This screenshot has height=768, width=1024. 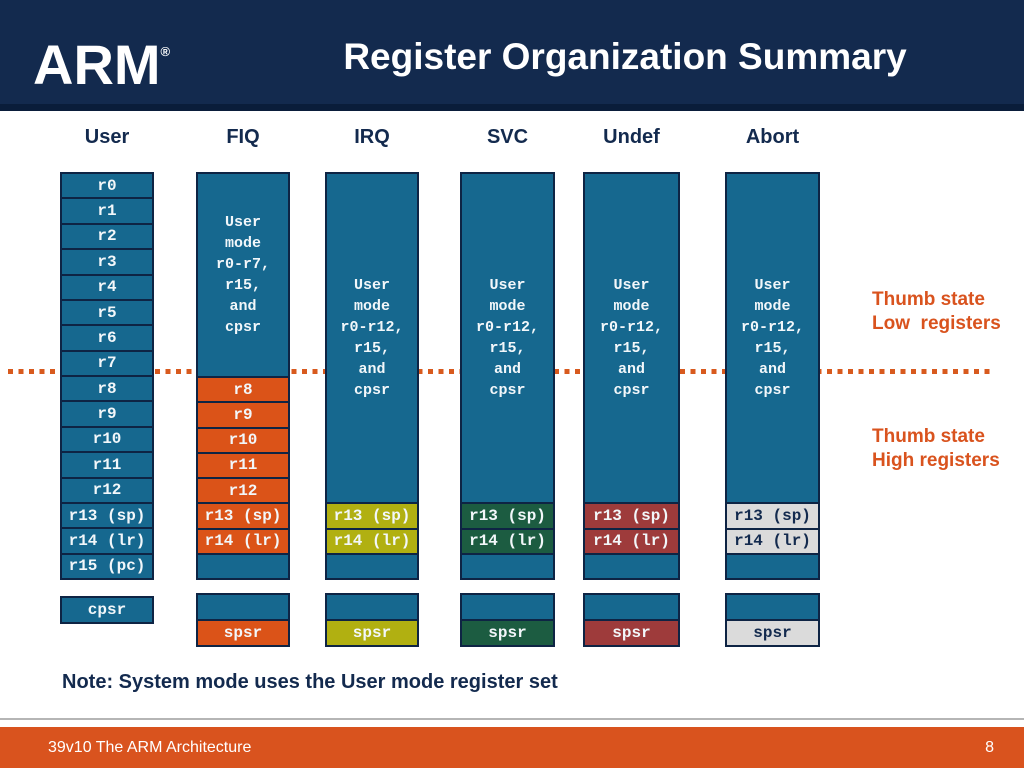 I want to click on register-cell-user-r9: r9, so click(x=107, y=413).